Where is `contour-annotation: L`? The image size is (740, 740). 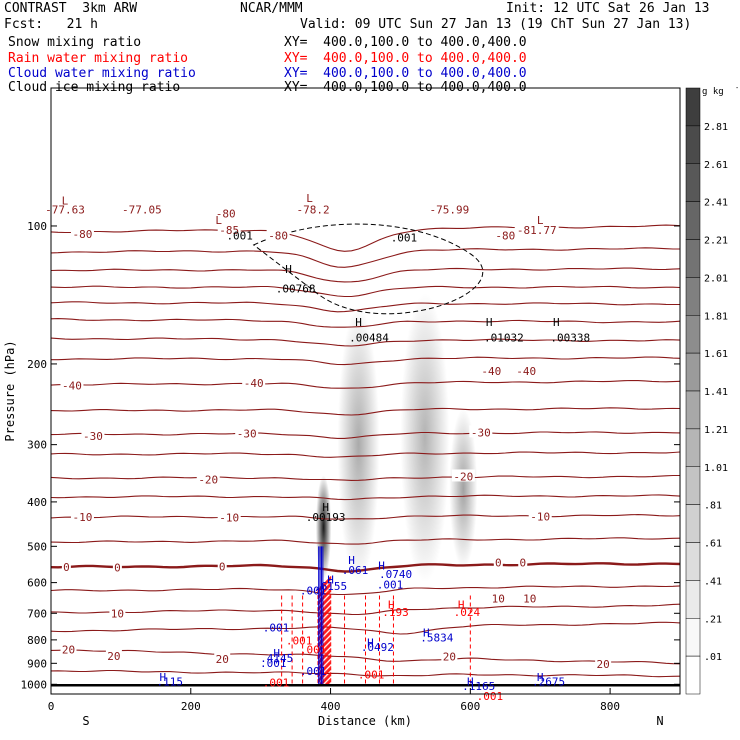
contour-annotation: L is located at coordinates (65, 201).